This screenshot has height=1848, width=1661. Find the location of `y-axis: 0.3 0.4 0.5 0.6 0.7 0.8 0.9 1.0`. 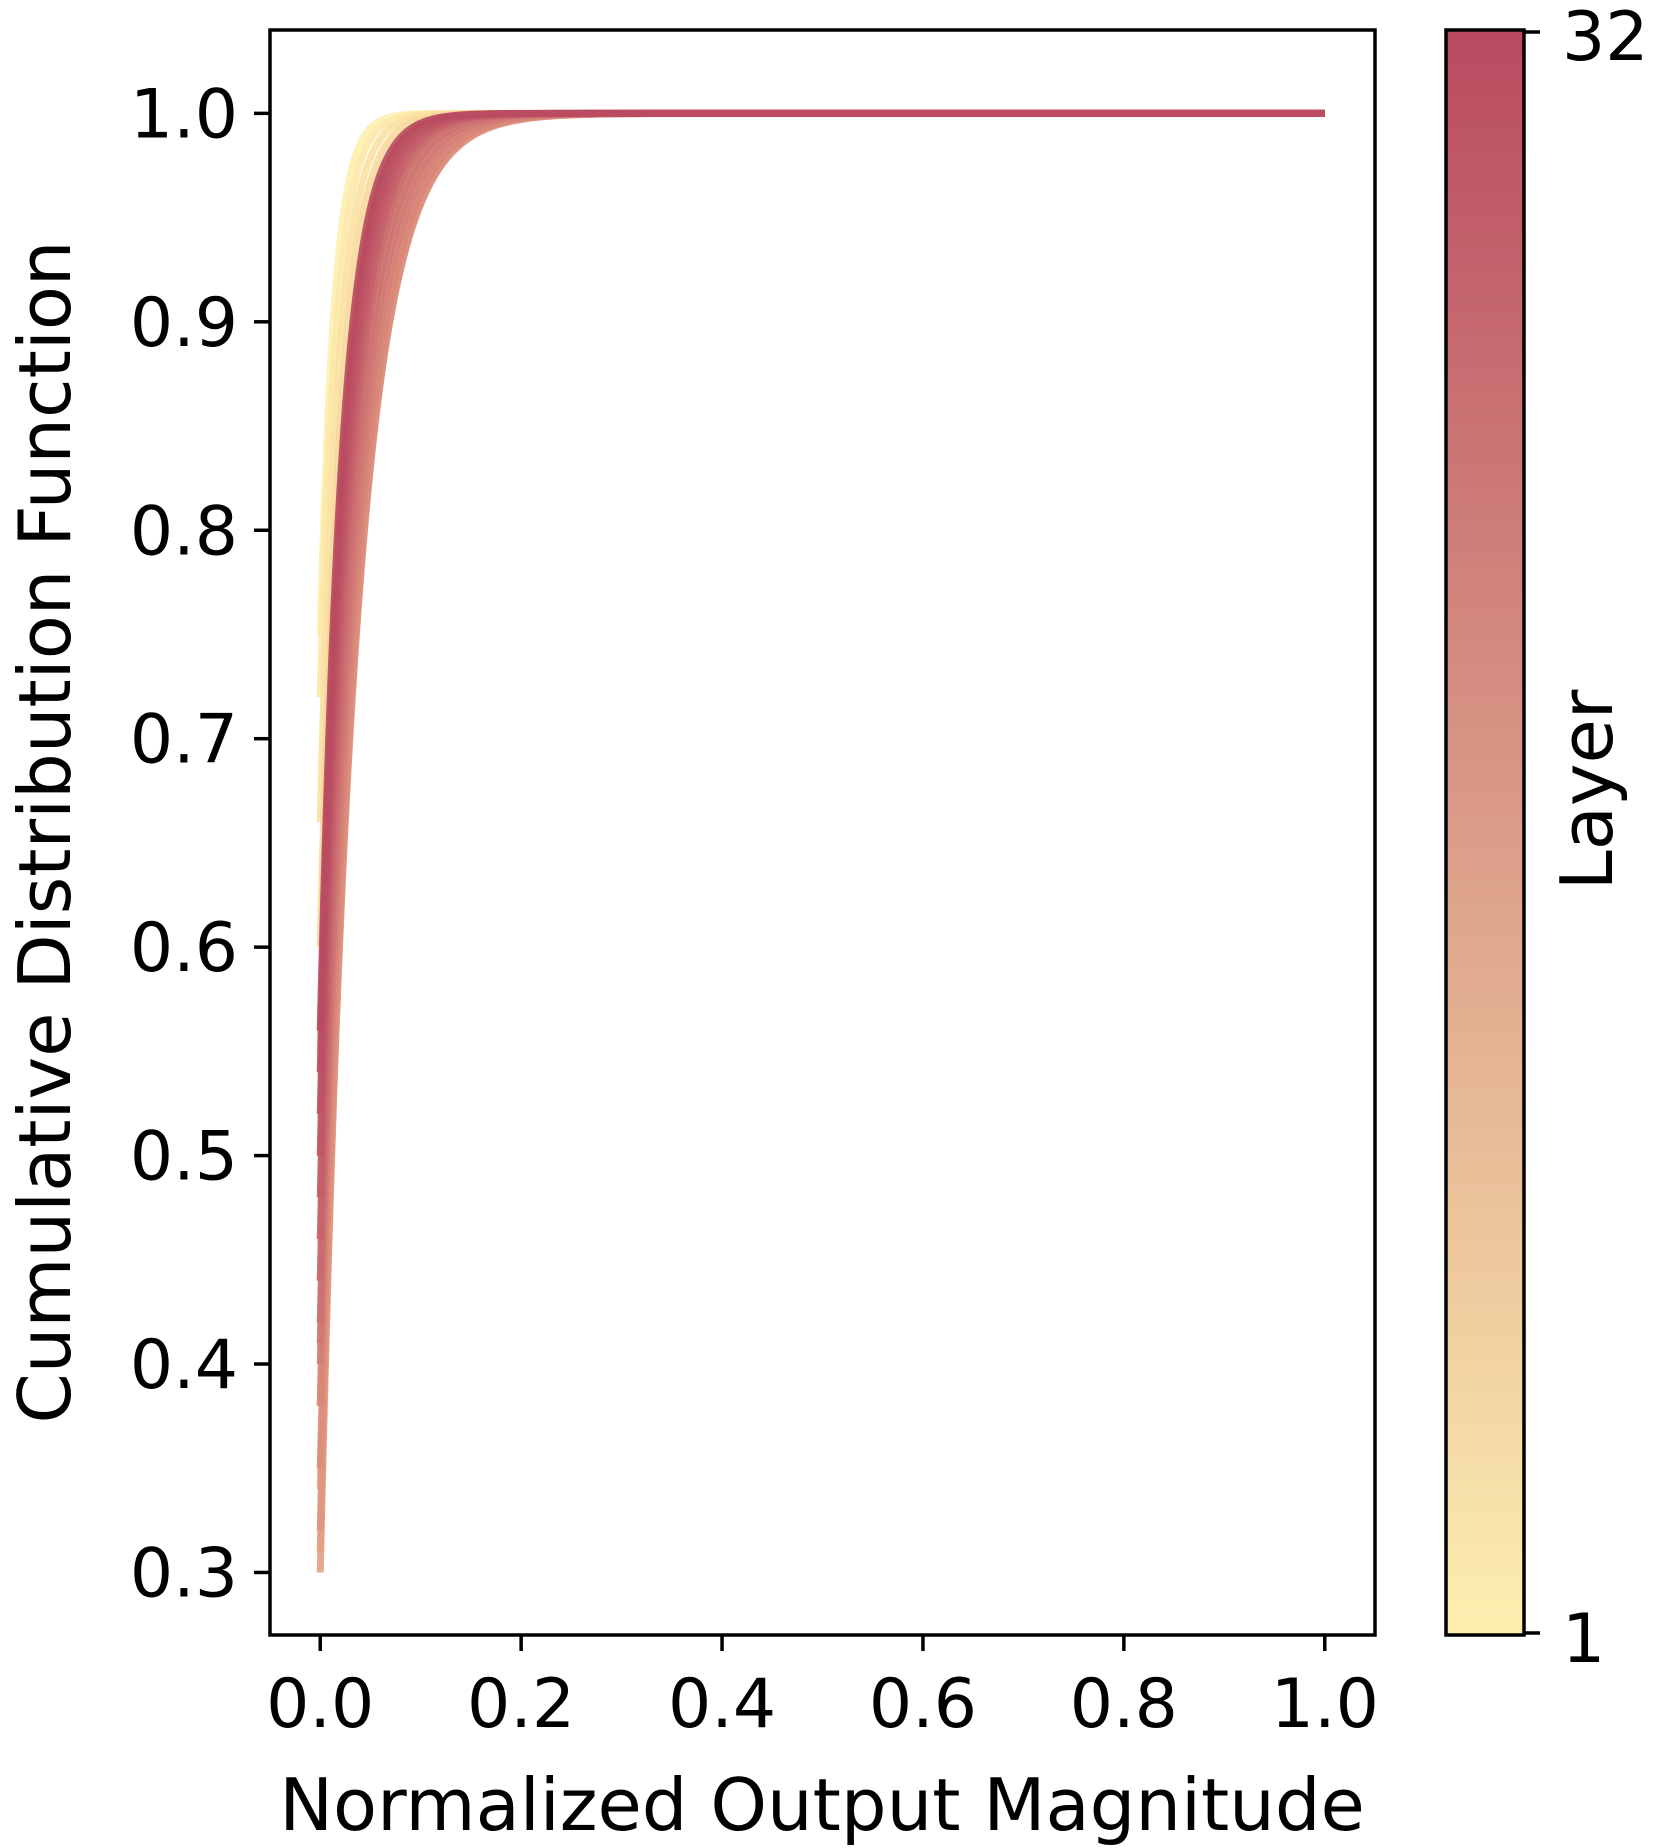

y-axis: 0.3 0.4 0.5 0.6 0.7 0.8 0.9 1.0 is located at coordinates (200, 844).